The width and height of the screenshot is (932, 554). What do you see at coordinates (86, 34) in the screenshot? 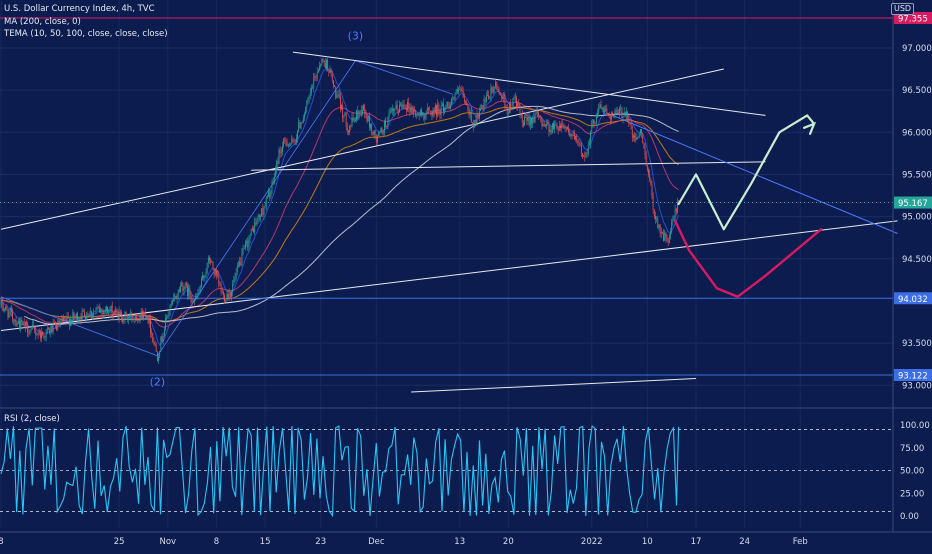
I see `legend-tema: TEMA (10, 50, 100, close, close, close)` at bounding box center [86, 34].